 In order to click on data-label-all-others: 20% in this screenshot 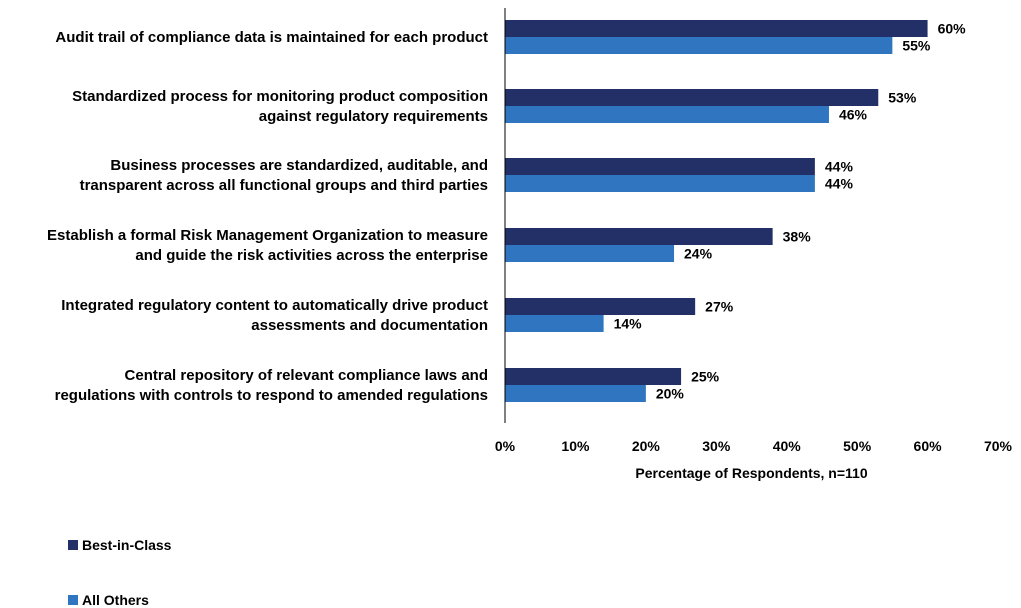, I will do `click(670, 394)`.